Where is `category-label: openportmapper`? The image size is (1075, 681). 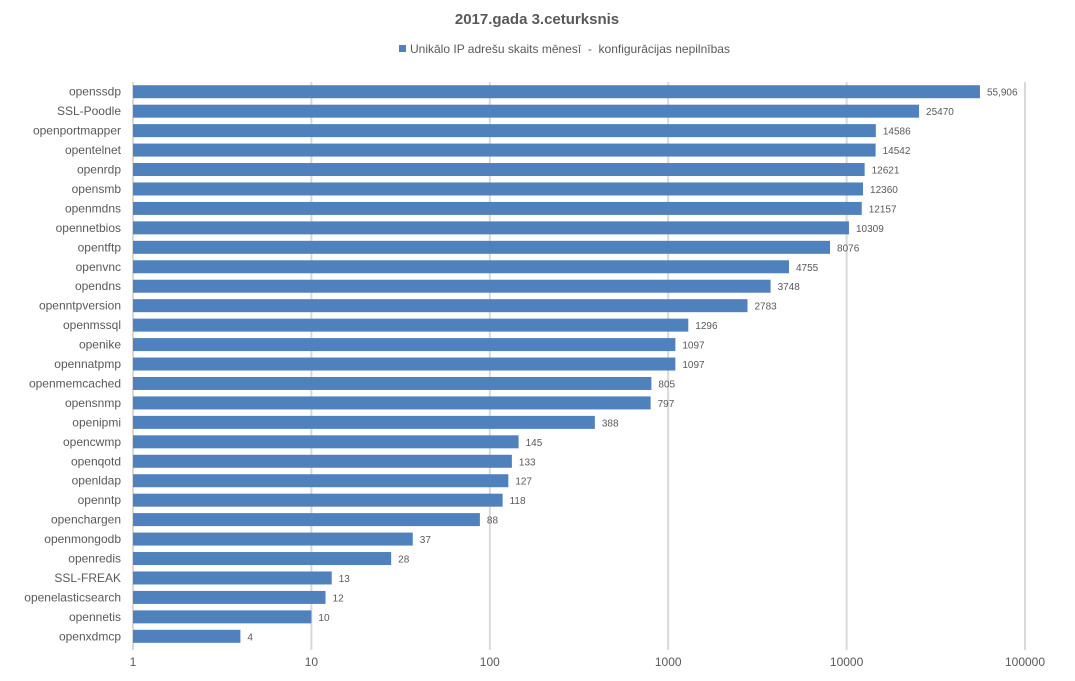
category-label: openportmapper is located at coordinates (77, 131).